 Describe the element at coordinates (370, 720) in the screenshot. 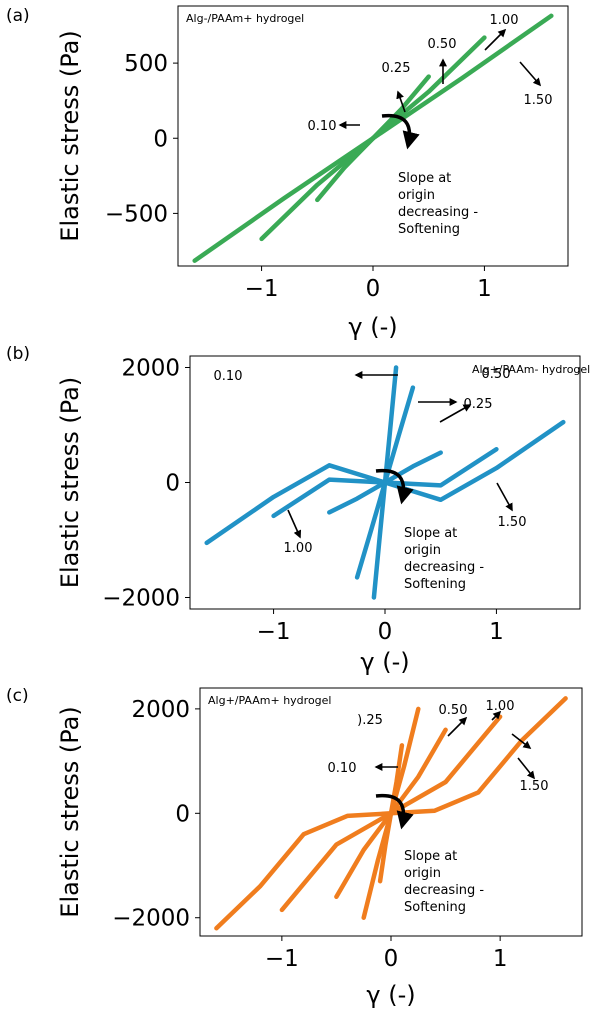

I see `amplitude-label: ).25` at that location.